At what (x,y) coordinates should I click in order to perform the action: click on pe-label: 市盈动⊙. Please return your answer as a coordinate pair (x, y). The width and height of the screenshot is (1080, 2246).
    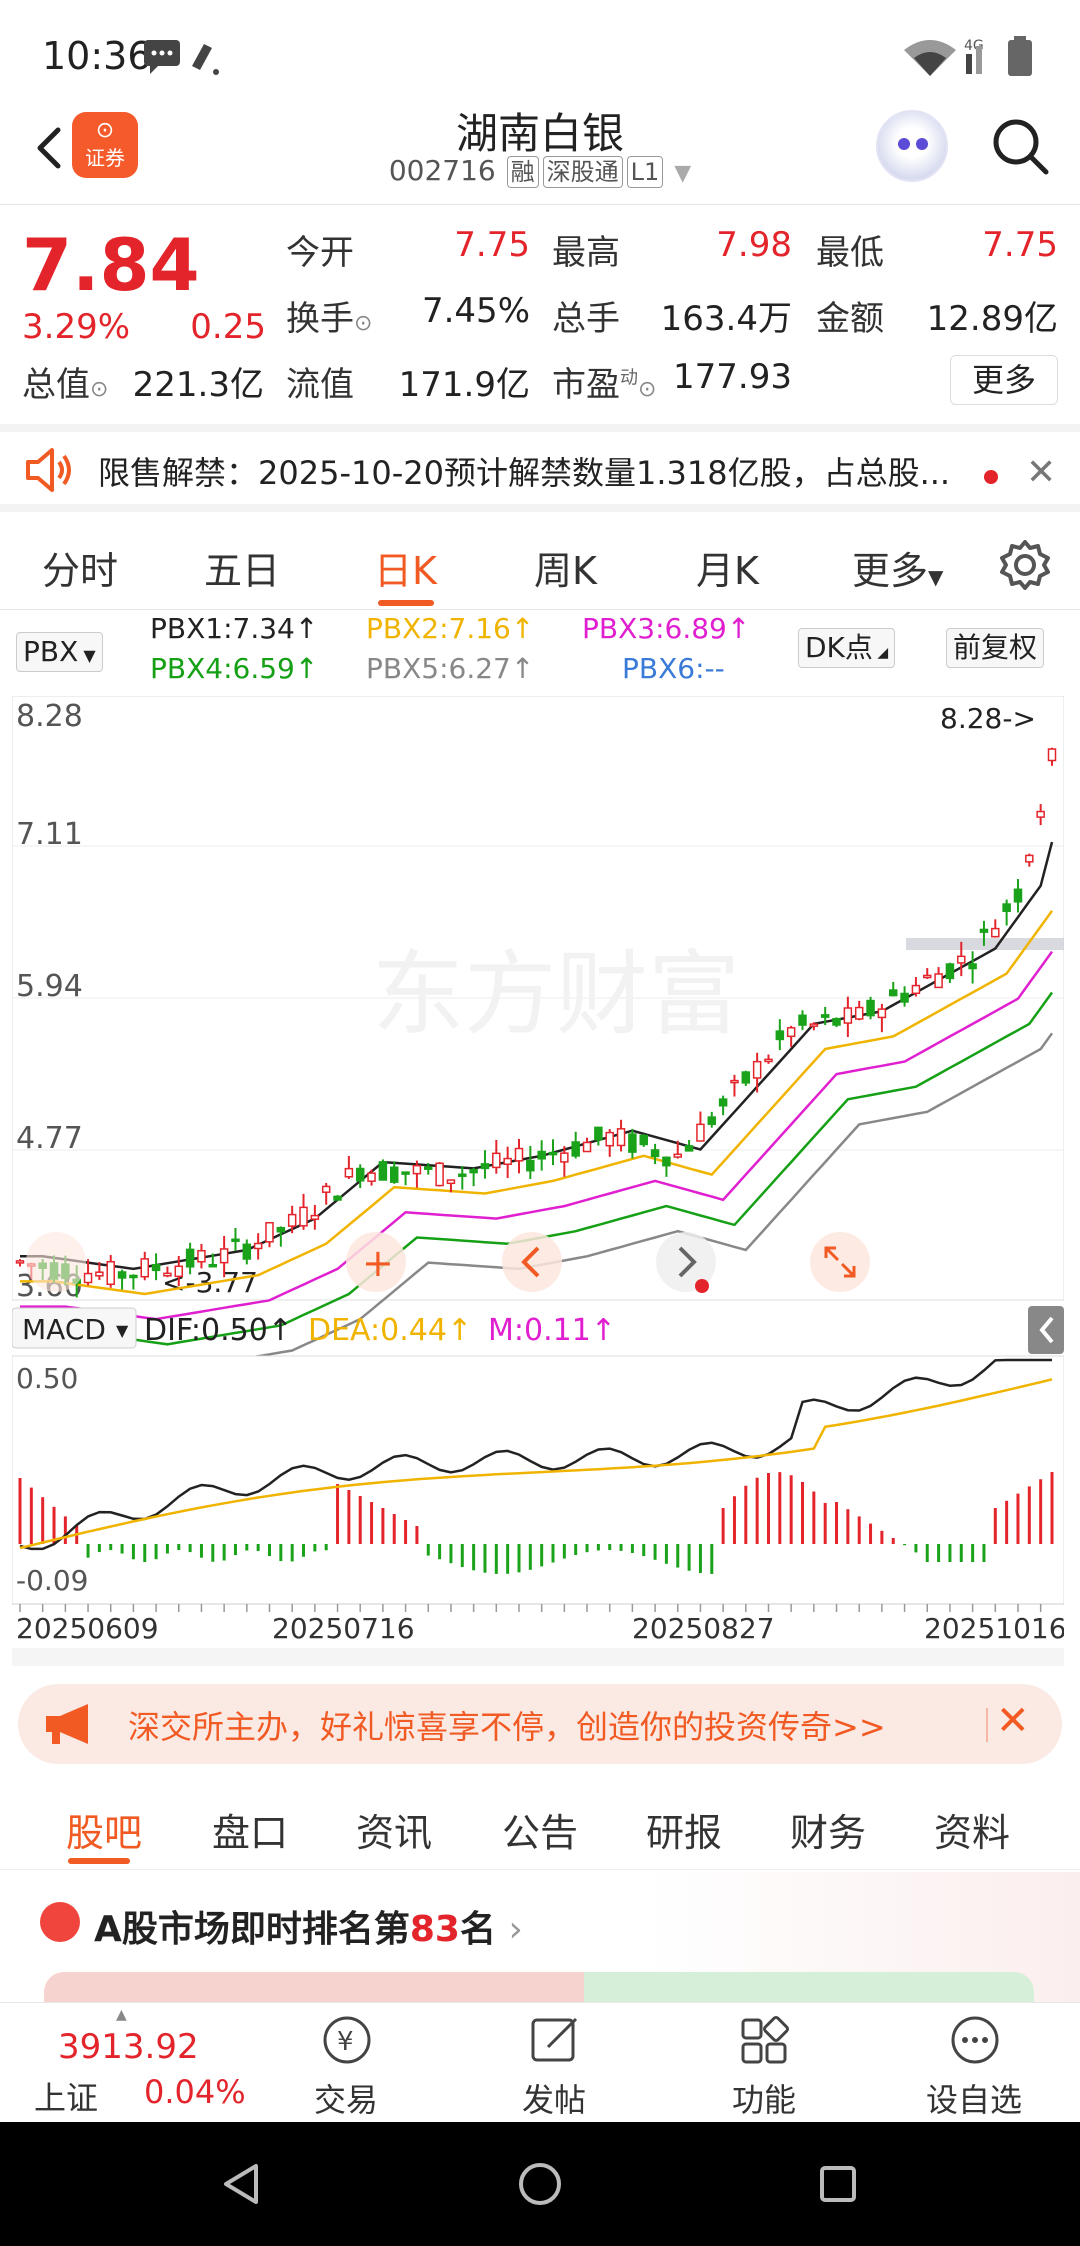
    Looking at the image, I should click on (604, 381).